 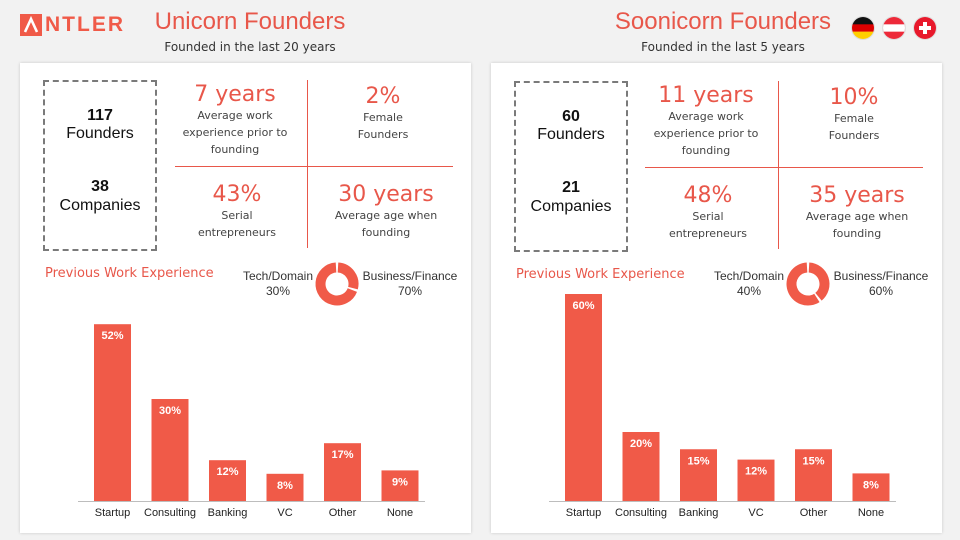 What do you see at coordinates (100, 186) in the screenshot?
I see `companies-count: 38` at bounding box center [100, 186].